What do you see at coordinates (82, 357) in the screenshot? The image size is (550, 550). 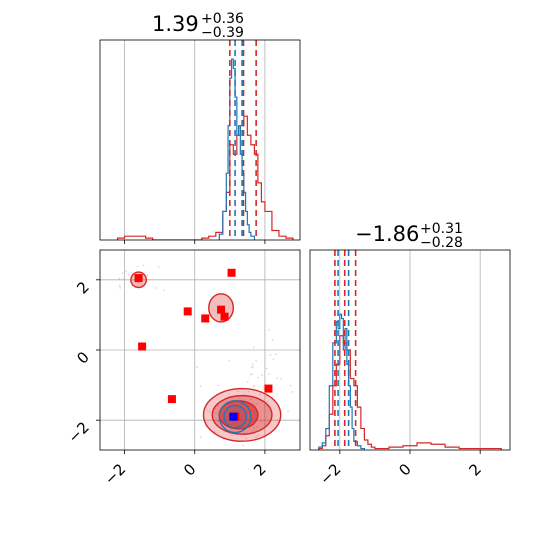 I see `joint-ytick-label-1: 0` at bounding box center [82, 357].